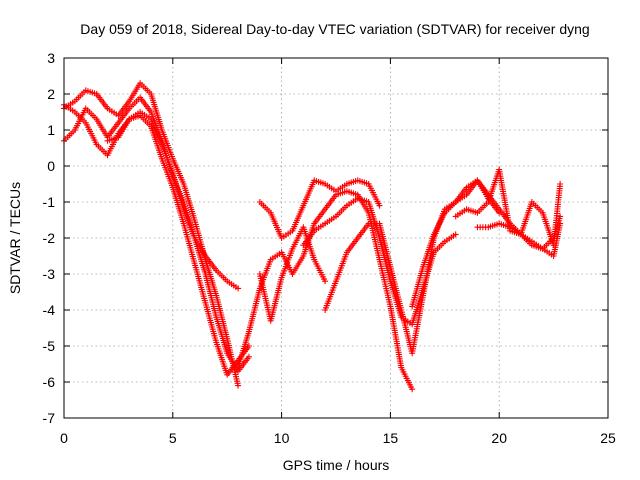  I want to click on x-tick-label: 5, so click(173, 438).